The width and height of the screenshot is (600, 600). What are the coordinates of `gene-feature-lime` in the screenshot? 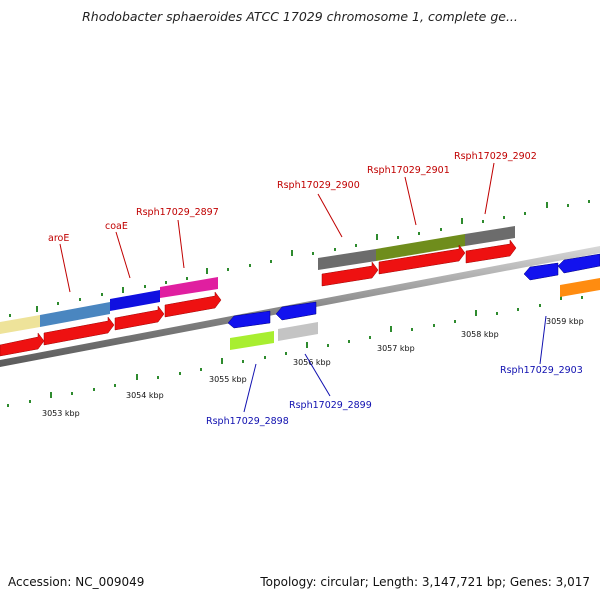 It's located at (252, 340).